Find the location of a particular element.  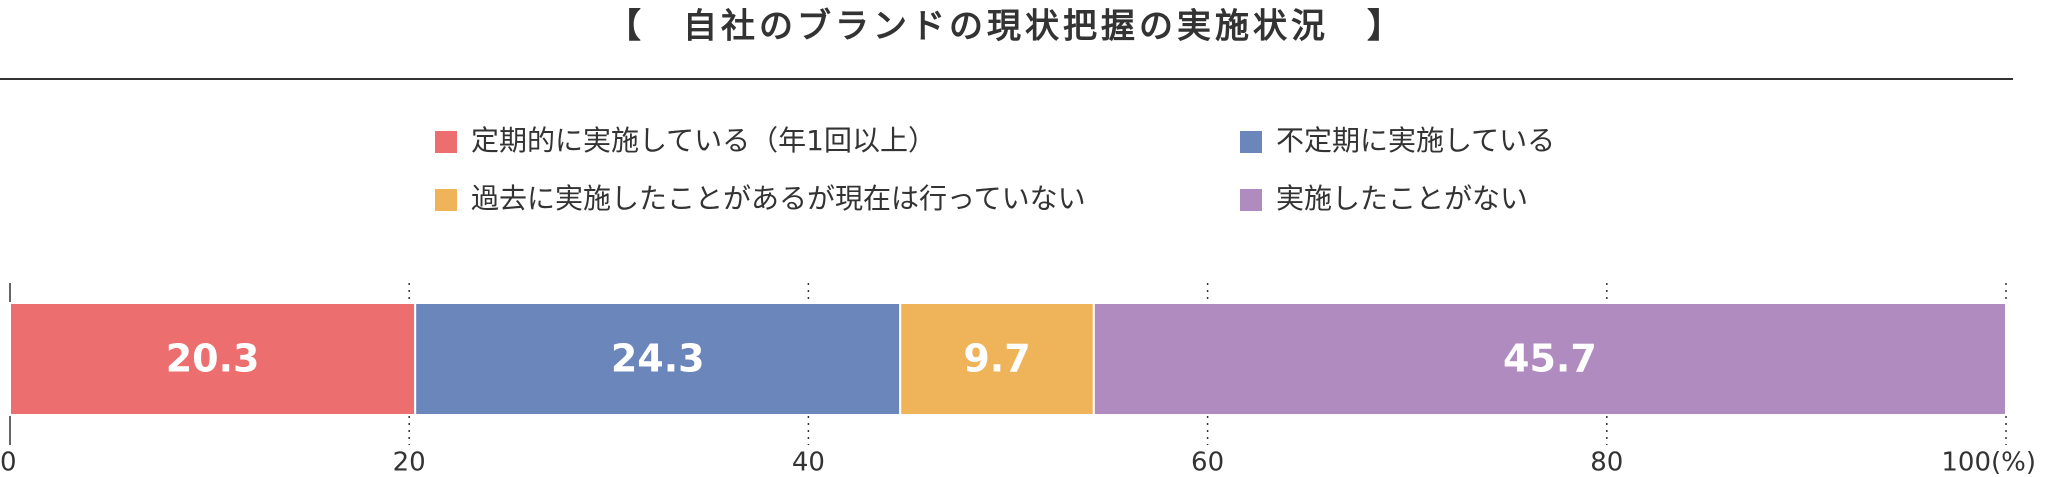

chart-title: 【 自社のブランドの現状把握の実施状況 】 is located at coordinates (1006, 27).